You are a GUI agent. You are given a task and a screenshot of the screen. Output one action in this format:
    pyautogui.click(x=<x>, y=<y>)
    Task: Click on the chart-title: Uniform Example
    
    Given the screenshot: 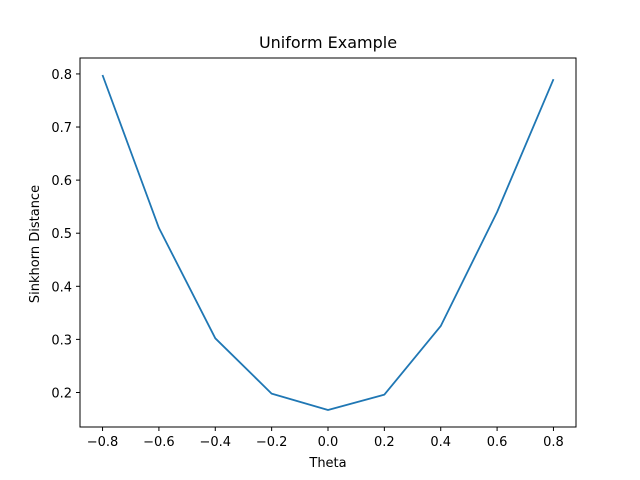 What is the action you would take?
    pyautogui.click(x=328, y=42)
    